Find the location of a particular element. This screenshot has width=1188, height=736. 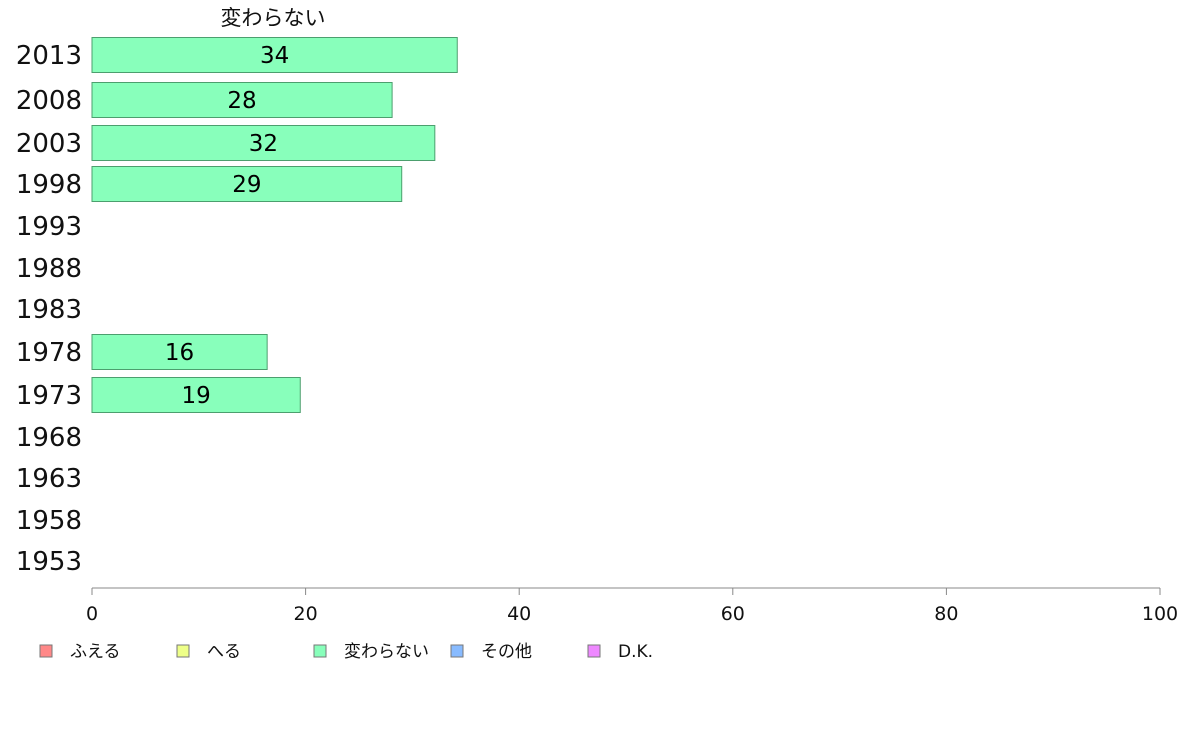

legend: ふえる へる 変わらない その他 D.K. is located at coordinates (346, 652).